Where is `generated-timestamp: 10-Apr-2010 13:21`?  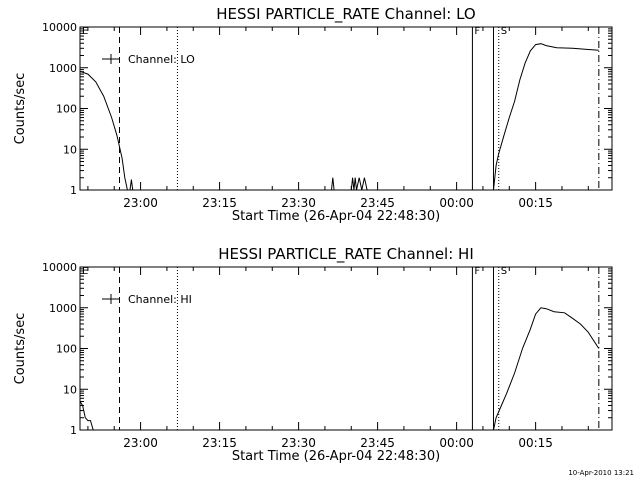
generated-timestamp: 10-Apr-2010 13:21 is located at coordinates (601, 473).